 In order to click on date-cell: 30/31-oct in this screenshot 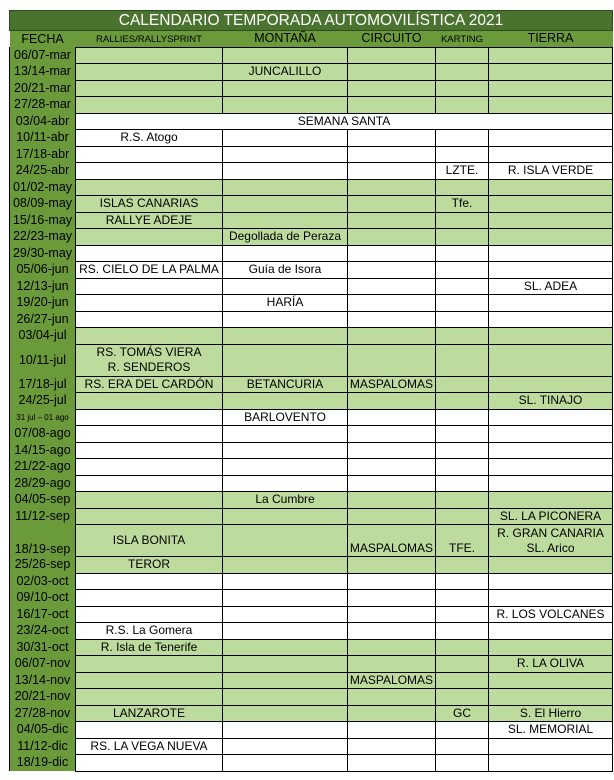, I will do `click(42, 647)`.